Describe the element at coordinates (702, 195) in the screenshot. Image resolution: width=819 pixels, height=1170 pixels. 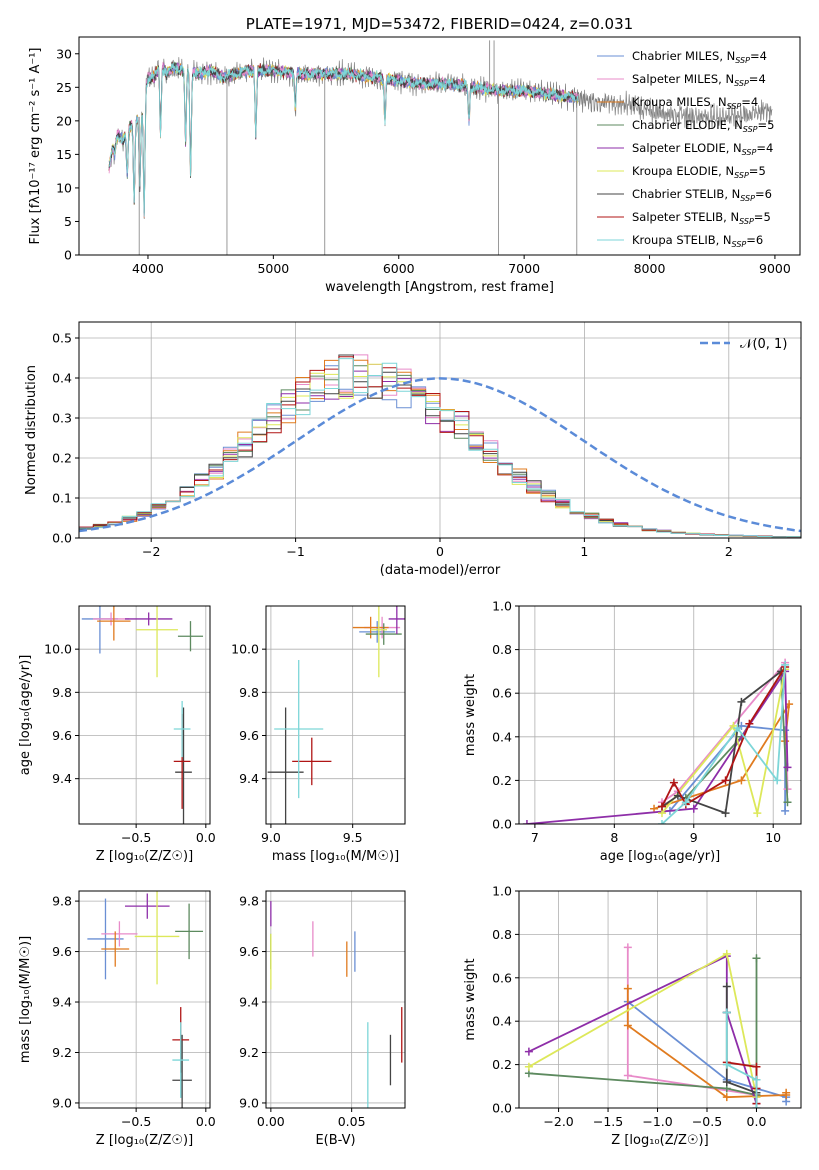
I see `legend-entry: Chabrier STELIB, NSSP=6` at that location.